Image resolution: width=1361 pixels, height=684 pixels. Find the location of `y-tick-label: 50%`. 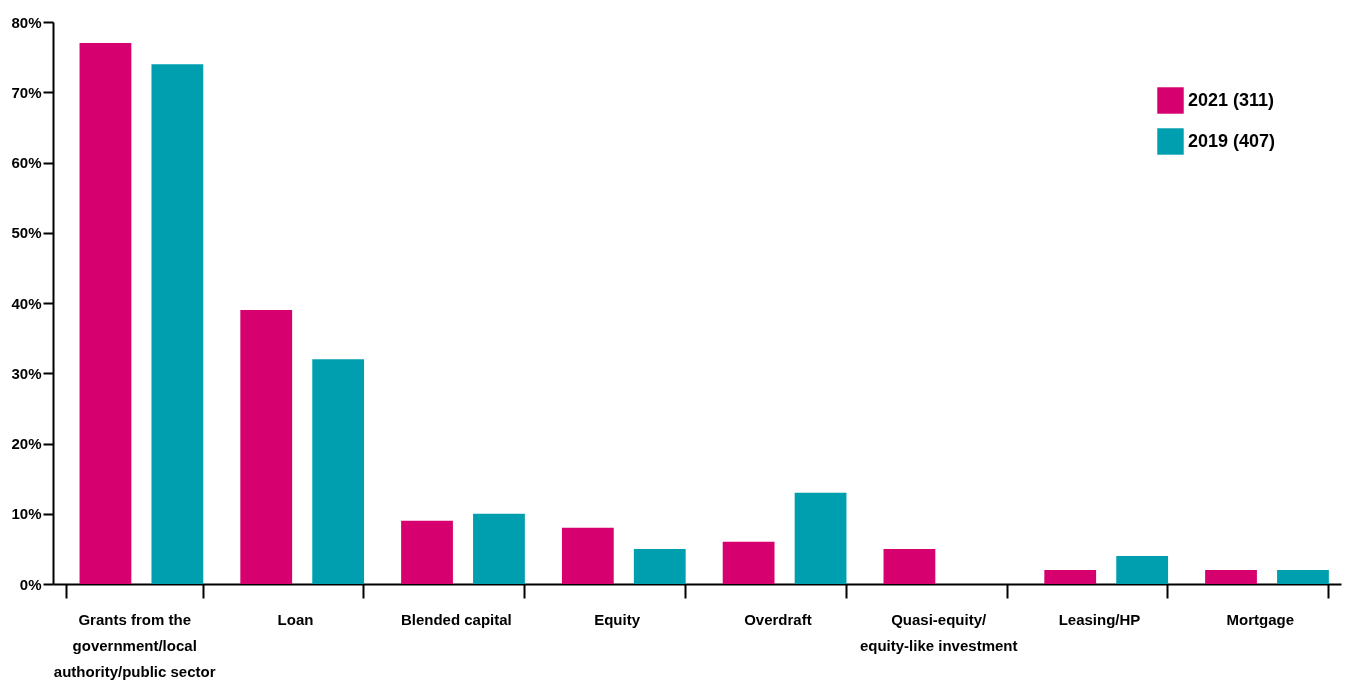

y-tick-label: 50% is located at coordinates (26, 233).